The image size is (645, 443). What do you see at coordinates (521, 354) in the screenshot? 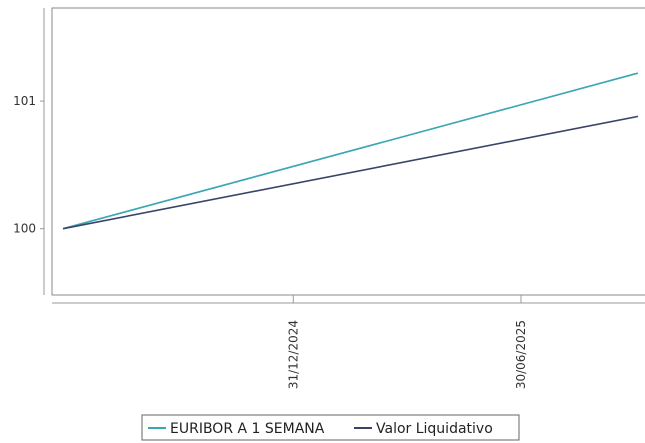
I see `x-tick-label: 30/06/2025` at bounding box center [521, 354].